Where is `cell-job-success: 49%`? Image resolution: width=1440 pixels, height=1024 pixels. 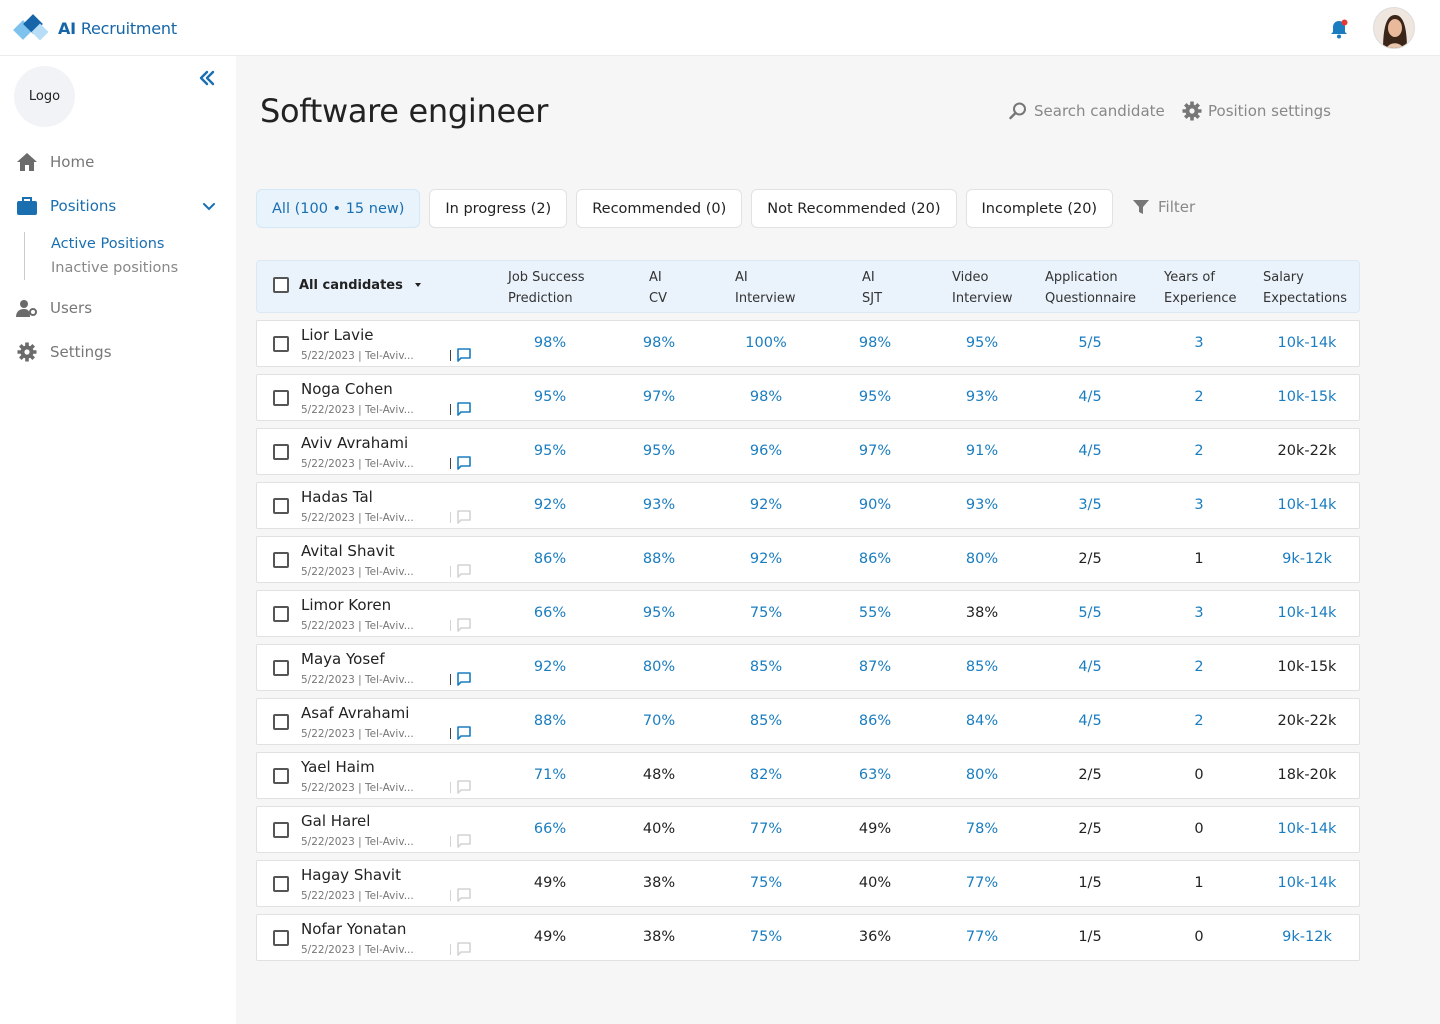
cell-job-success: 49% is located at coordinates (550, 883).